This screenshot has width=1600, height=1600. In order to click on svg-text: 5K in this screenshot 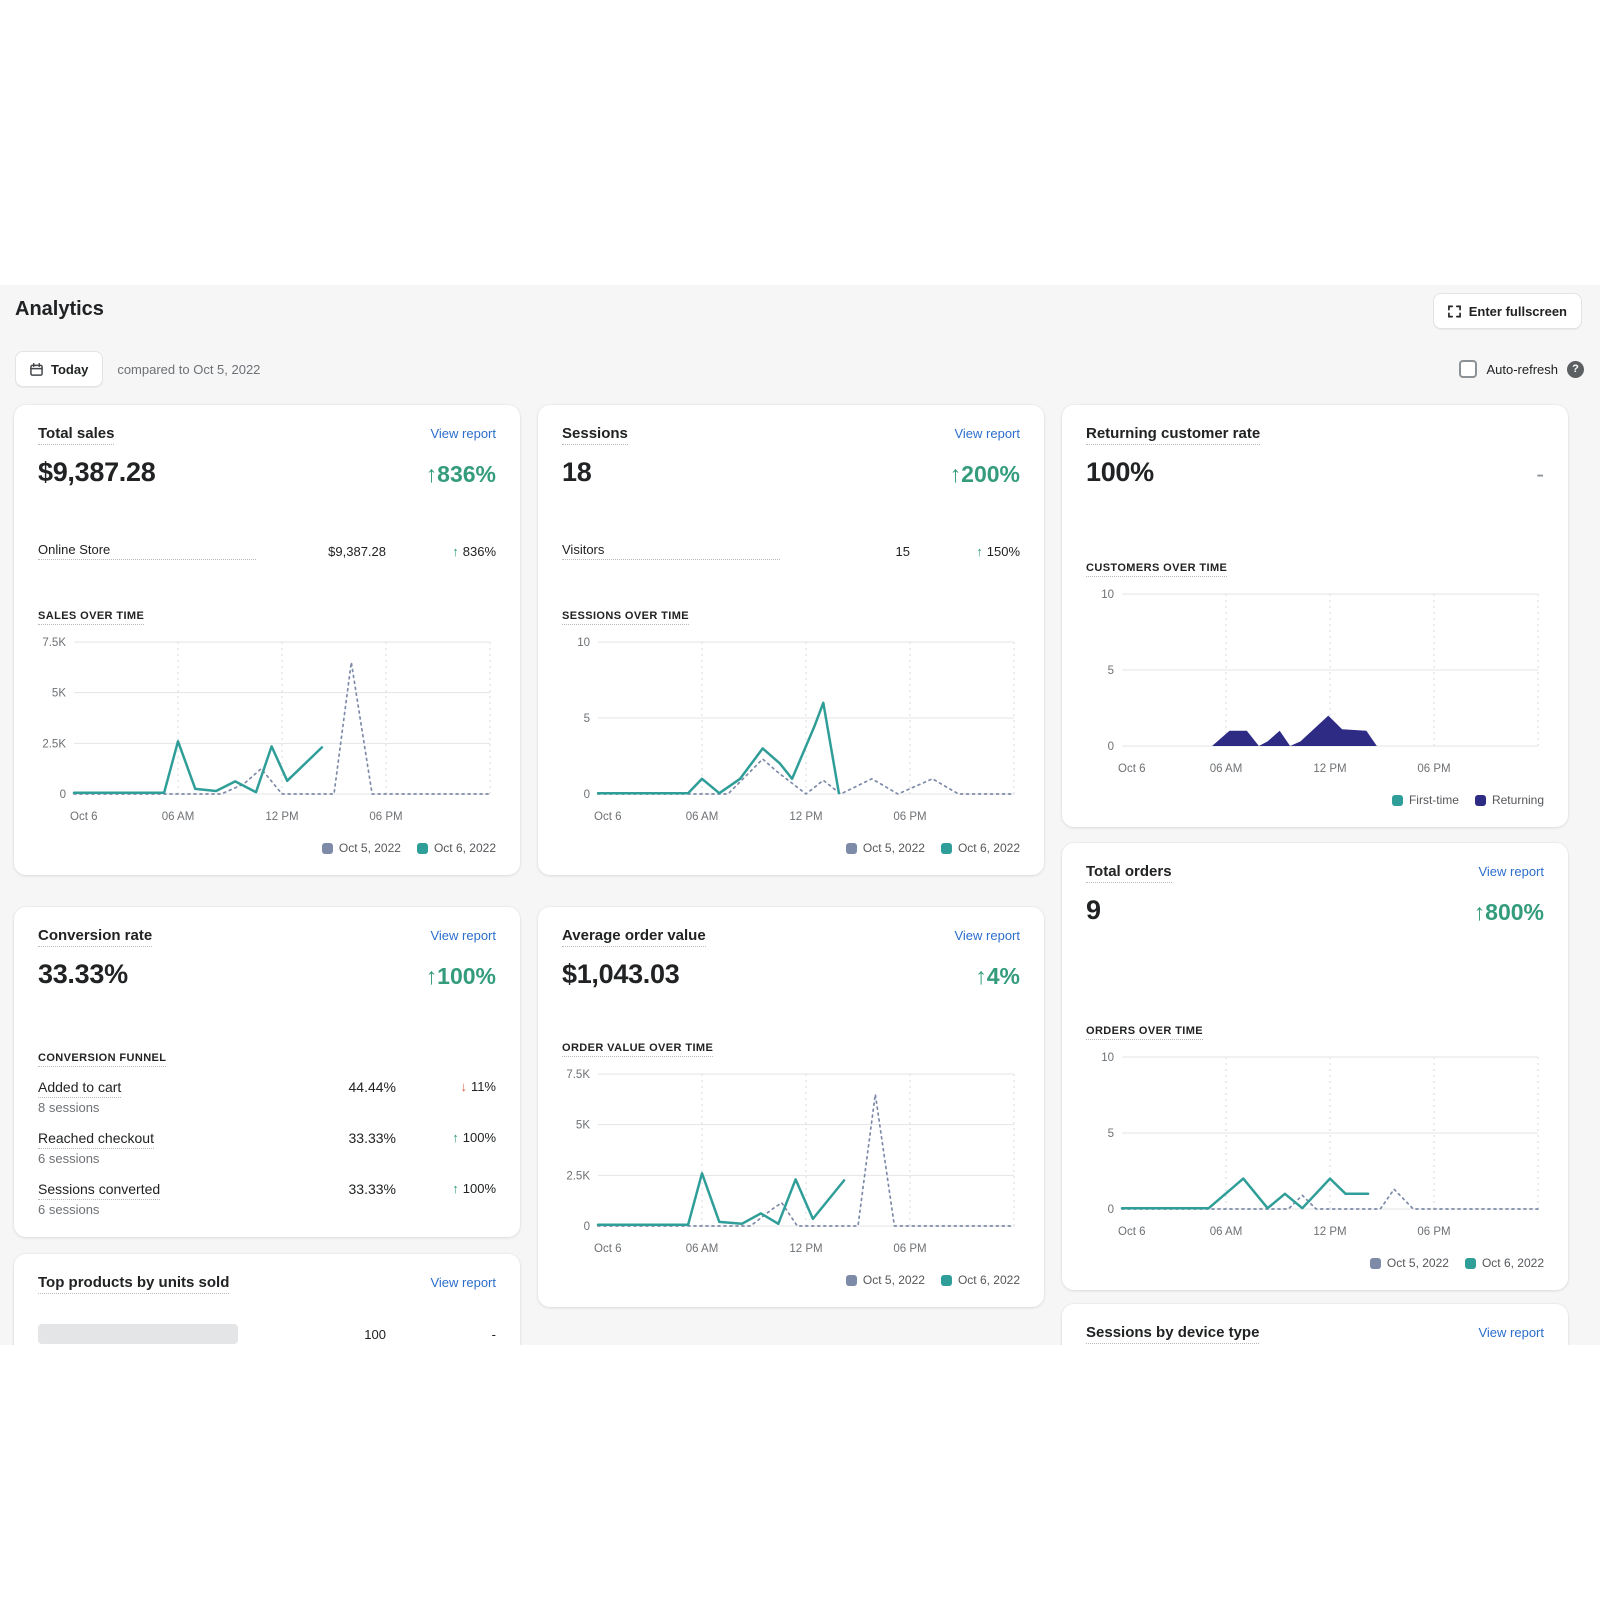, I will do `click(59, 694)`.